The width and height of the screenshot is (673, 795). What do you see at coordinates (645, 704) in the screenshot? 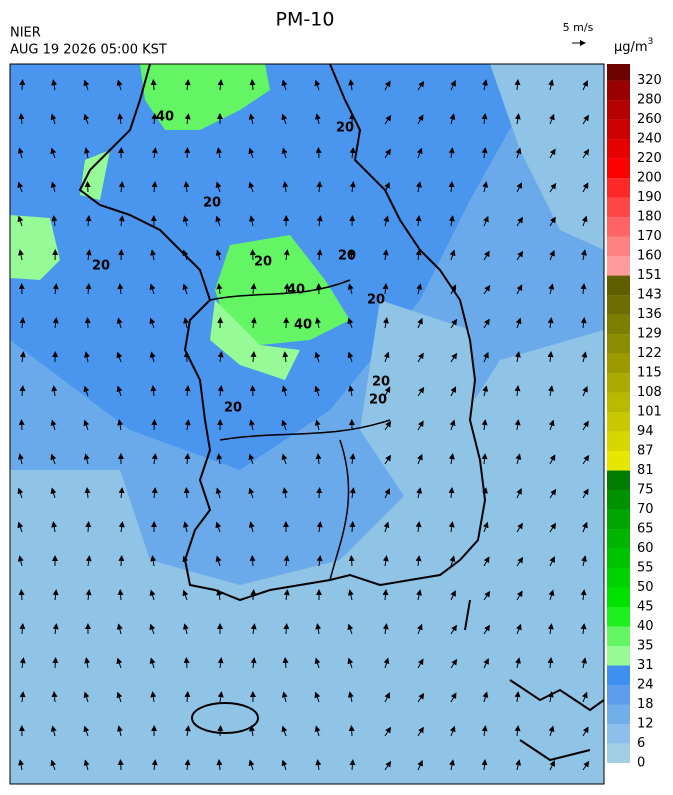
I see `colorbar-label: 18` at bounding box center [645, 704].